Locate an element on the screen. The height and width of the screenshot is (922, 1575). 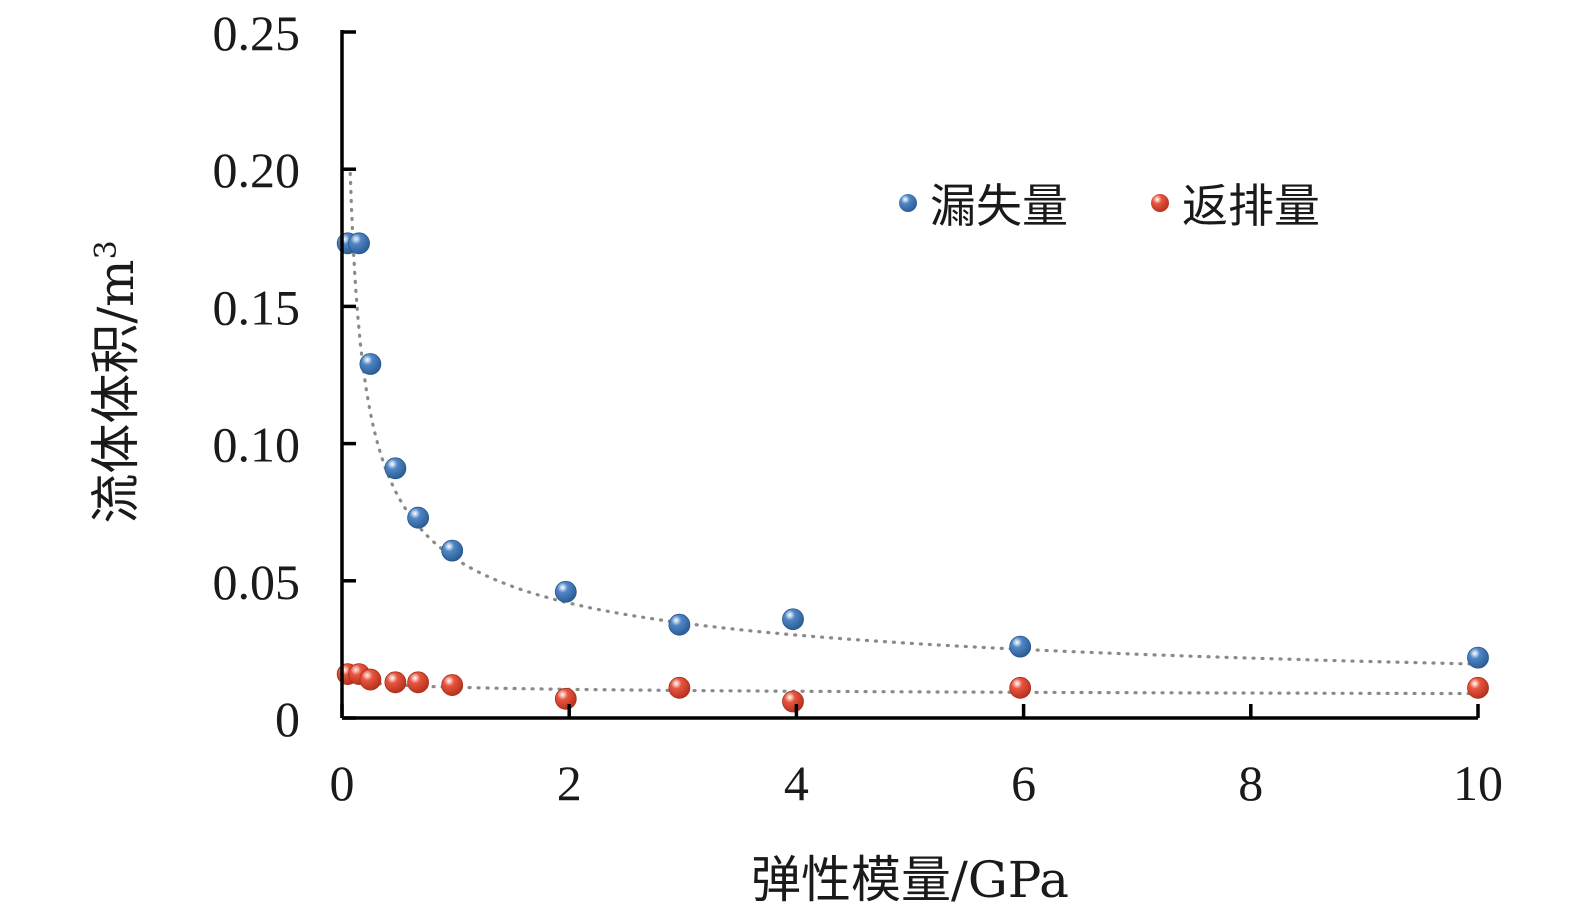
legend-label-leakage: 漏失量 is located at coordinates (999, 206).